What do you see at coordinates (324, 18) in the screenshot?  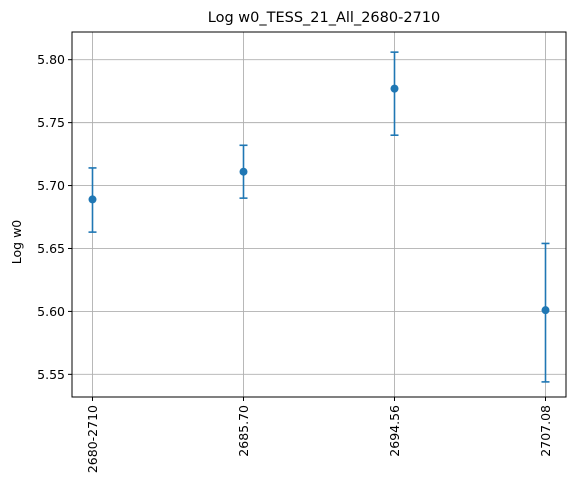 I see `chart-title: Log w0_TESS_21_All_2680-2710` at bounding box center [324, 18].